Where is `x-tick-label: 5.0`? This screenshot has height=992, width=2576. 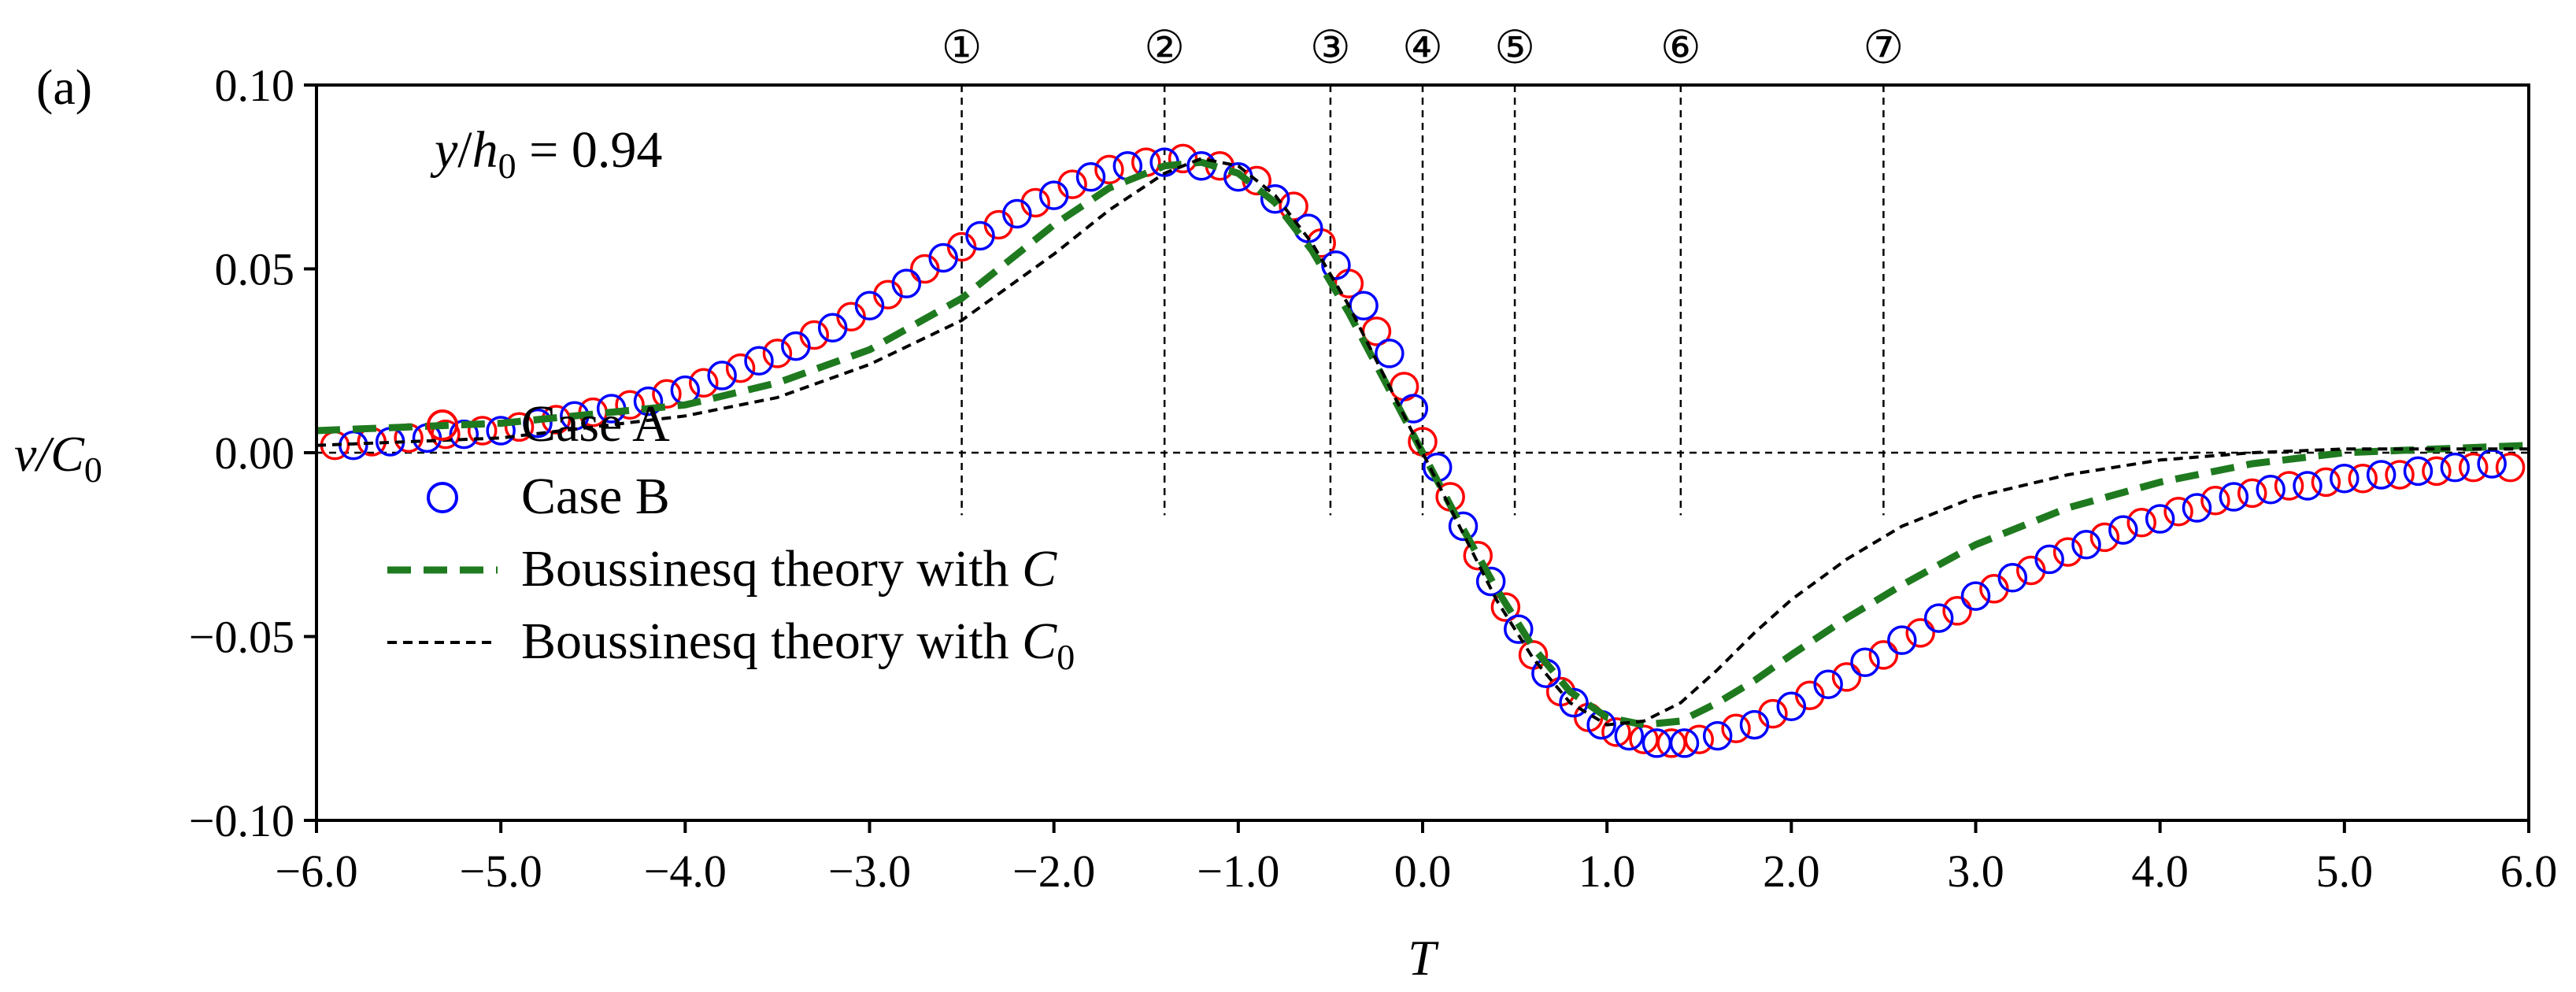
x-tick-label: 5.0 is located at coordinates (2345, 871).